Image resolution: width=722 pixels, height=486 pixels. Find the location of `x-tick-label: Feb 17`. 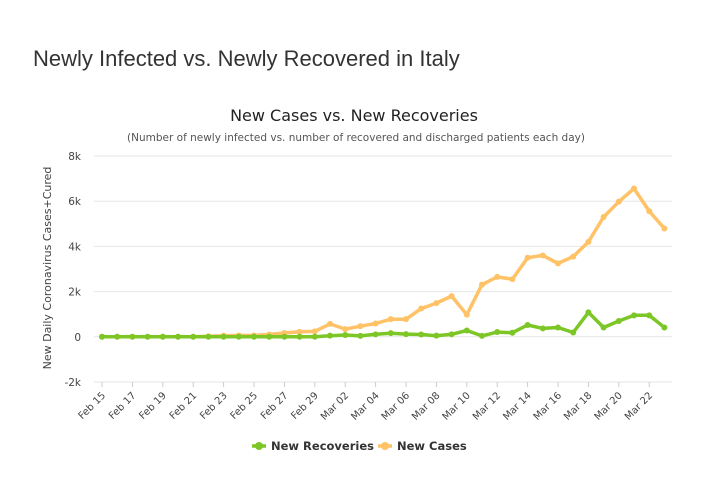

x-tick-label: Feb 17 is located at coordinates (123, 406).